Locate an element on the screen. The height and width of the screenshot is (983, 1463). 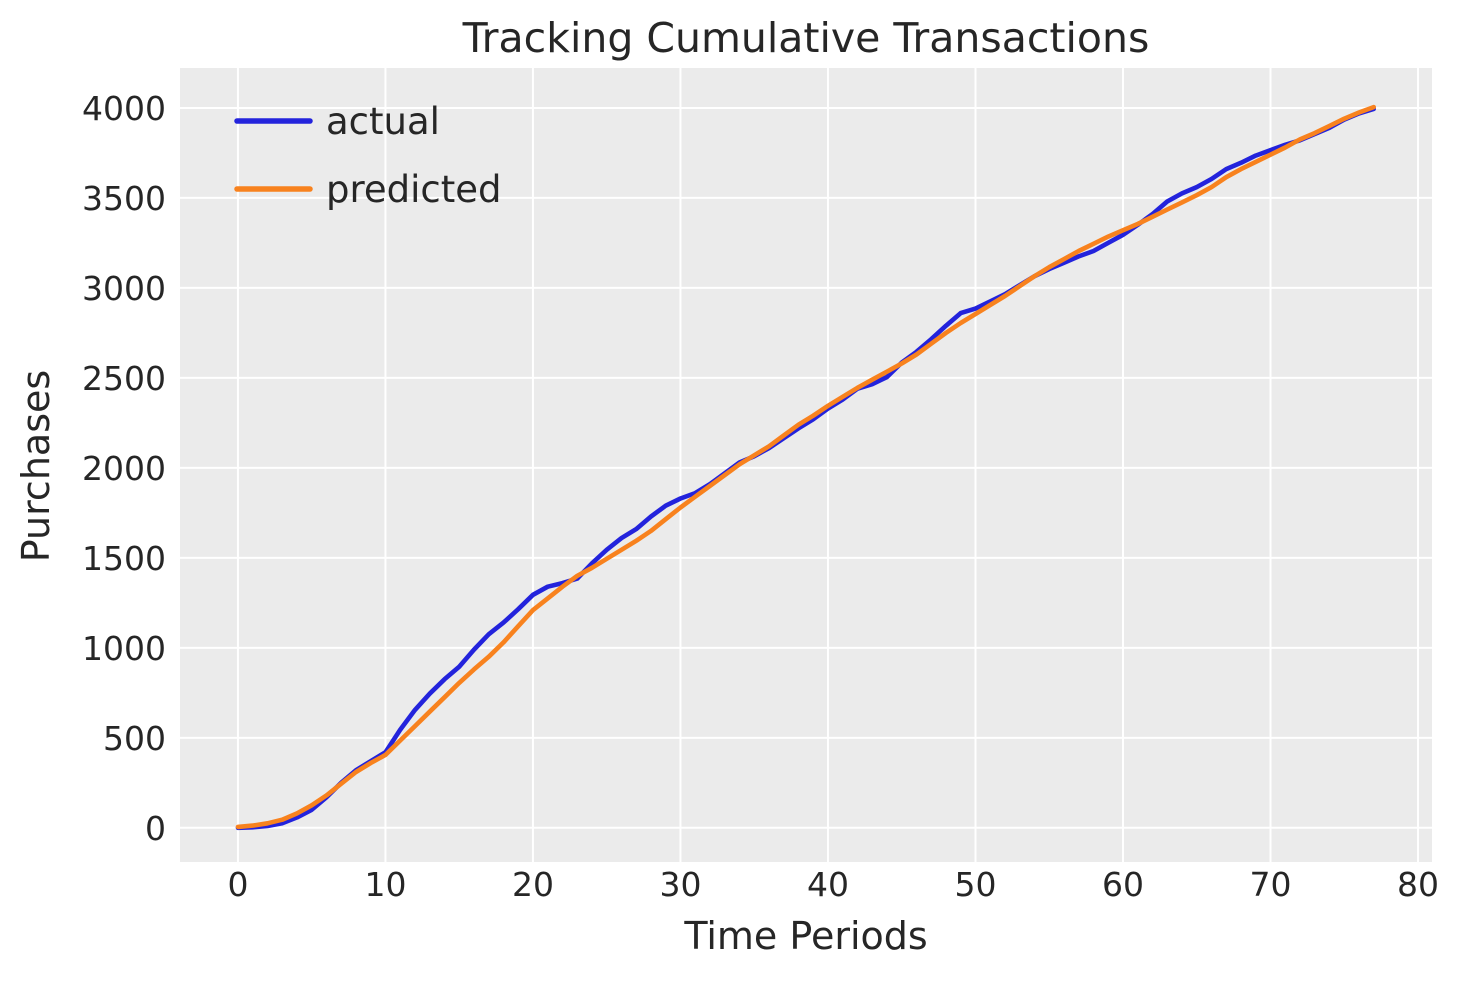
y-tick-label: 2000 is located at coordinates (124, 468).